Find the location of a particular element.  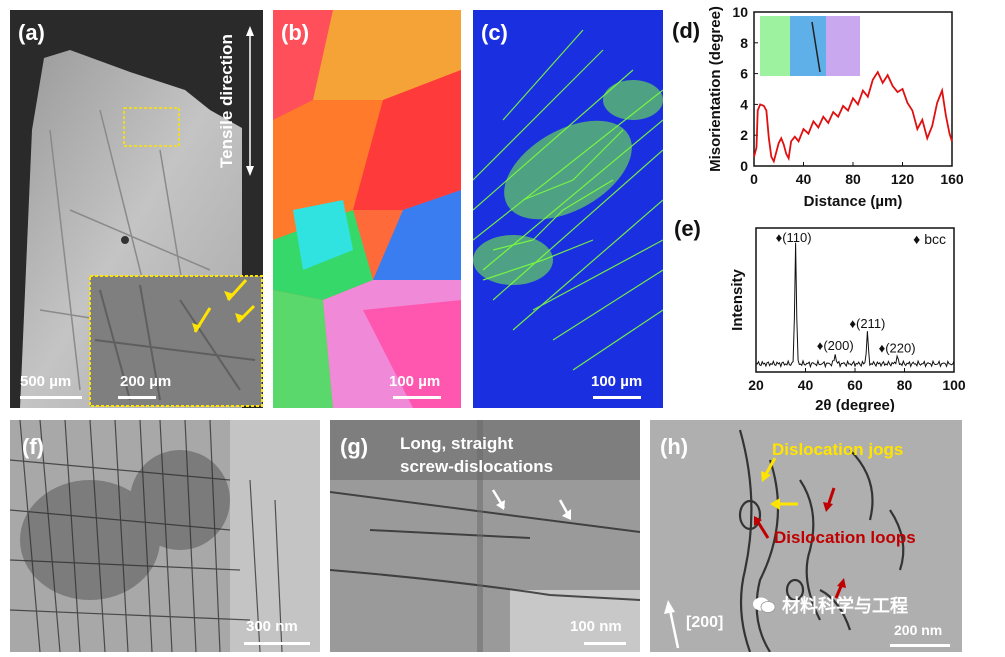

panel-c-scalebar-label: 100 µm is located at coordinates (617, 381).